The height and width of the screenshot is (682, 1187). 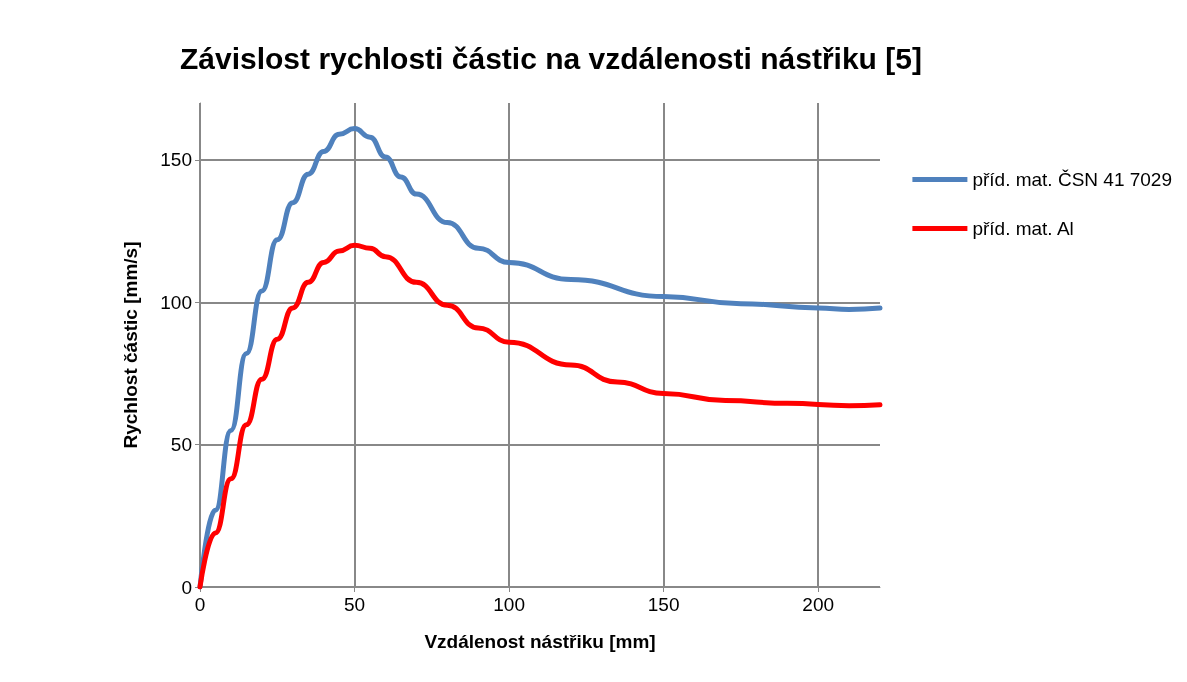 I want to click on x-tick-label: 100, so click(x=509, y=604).